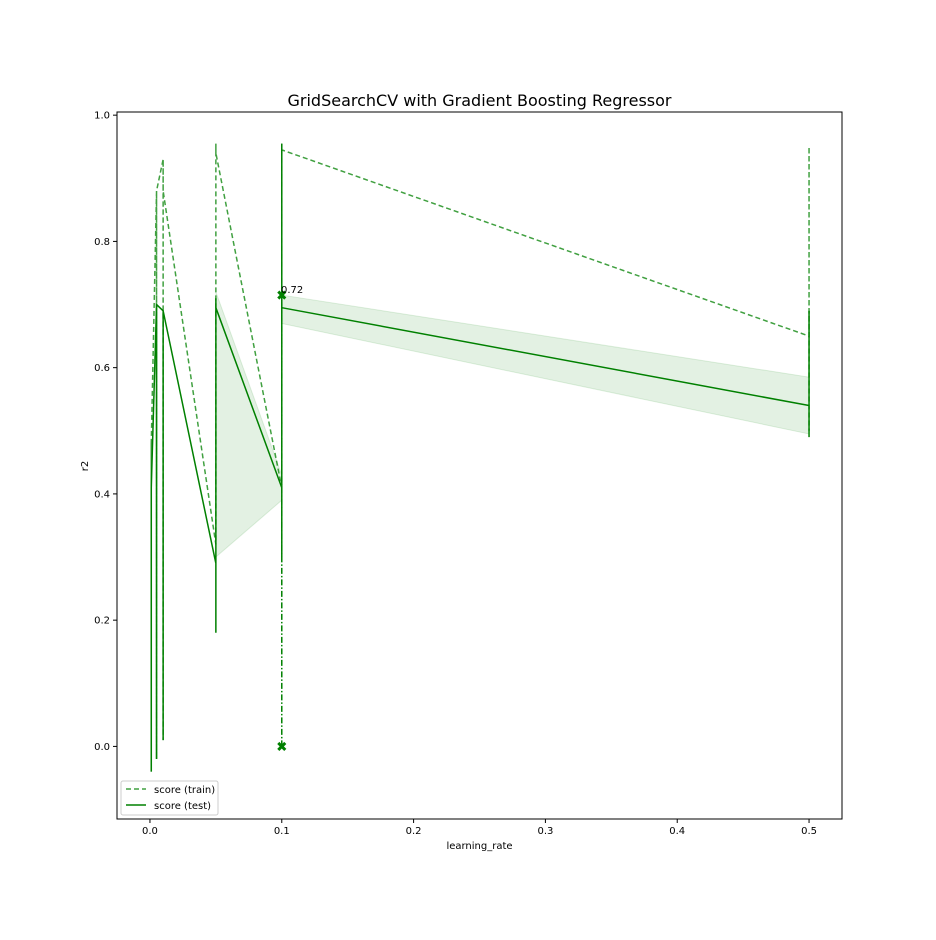  I want to click on y-axis-label: r2, so click(85, 466).